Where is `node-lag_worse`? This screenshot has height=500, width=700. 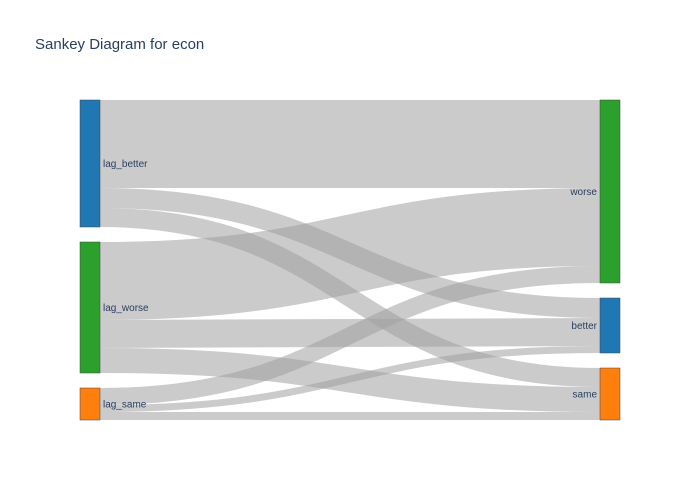 node-lag_worse is located at coordinates (90, 307).